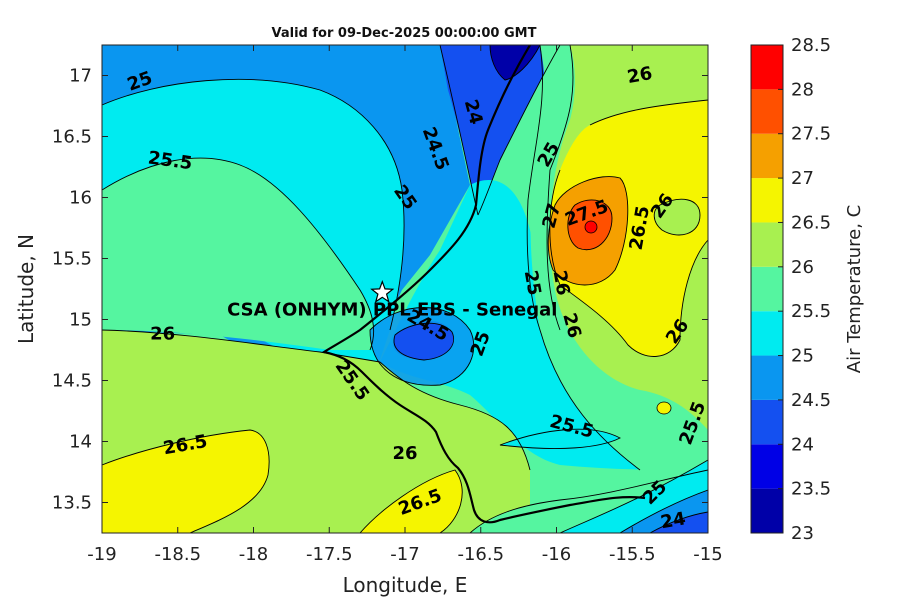  Describe the element at coordinates (238, 254) in the screenshot. I see `band-25.5-west` at that location.